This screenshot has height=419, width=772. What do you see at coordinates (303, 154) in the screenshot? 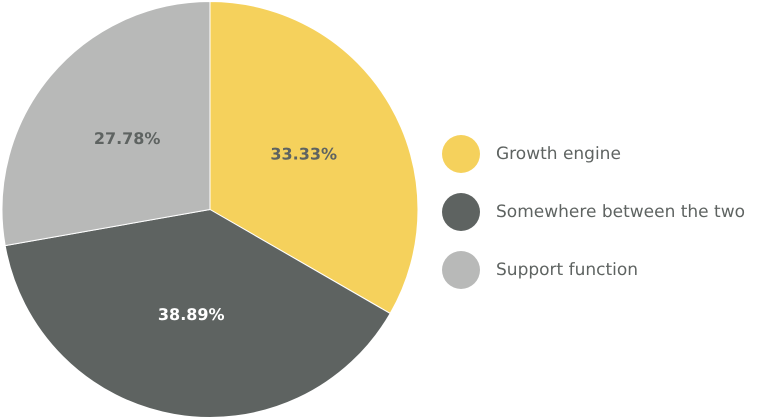
I see `data-label: 33.33%` at bounding box center [303, 154].